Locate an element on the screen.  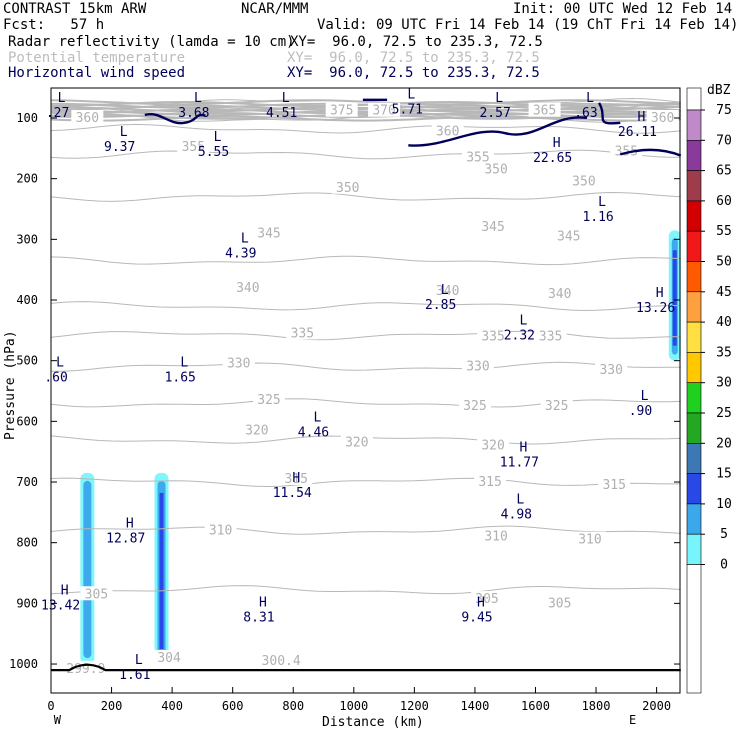
wind-extremum-high: H11.77 is located at coordinates (519, 456).